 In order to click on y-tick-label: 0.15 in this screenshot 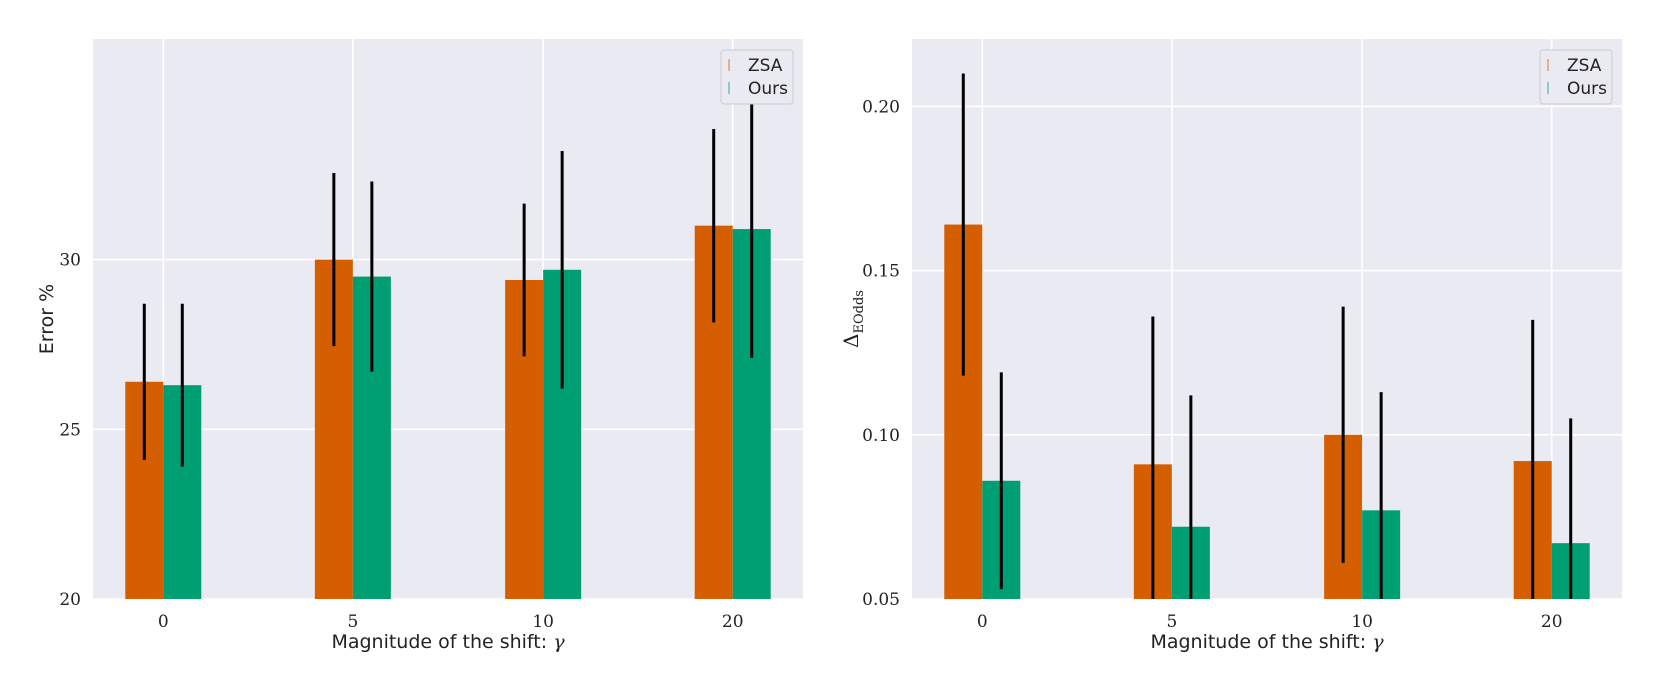, I will do `click(881, 272)`.